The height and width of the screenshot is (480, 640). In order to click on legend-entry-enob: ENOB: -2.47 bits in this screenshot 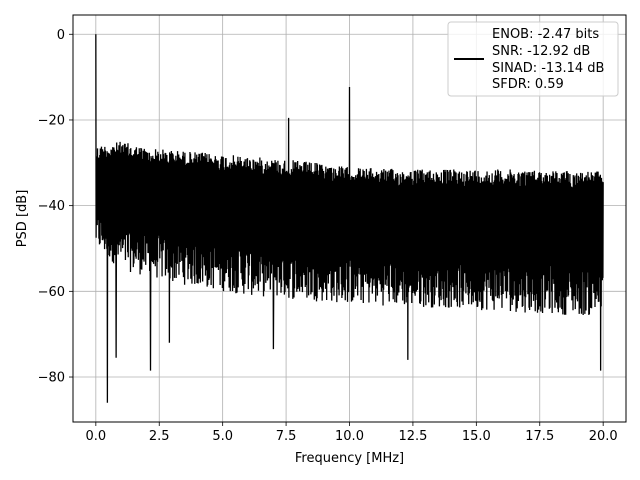, I will do `click(545, 34)`.